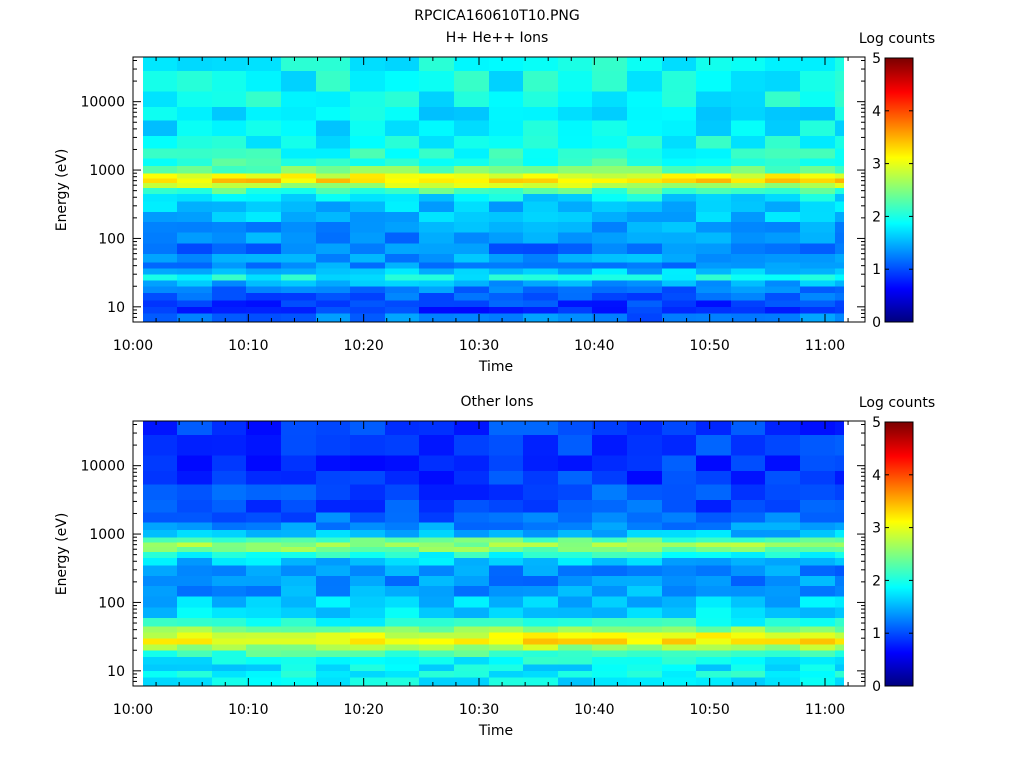 This screenshot has width=1024, height=768. Describe the element at coordinates (62, 190) in the screenshot. I see `y-axis-label: Energy (eV)` at that location.